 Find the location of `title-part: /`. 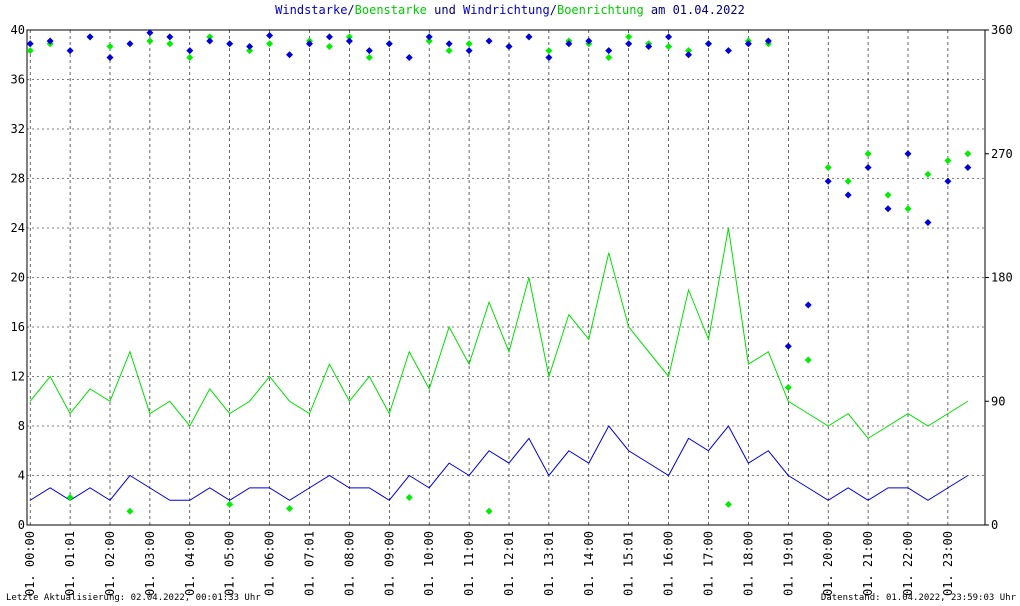

title-part: / is located at coordinates (553, 10).